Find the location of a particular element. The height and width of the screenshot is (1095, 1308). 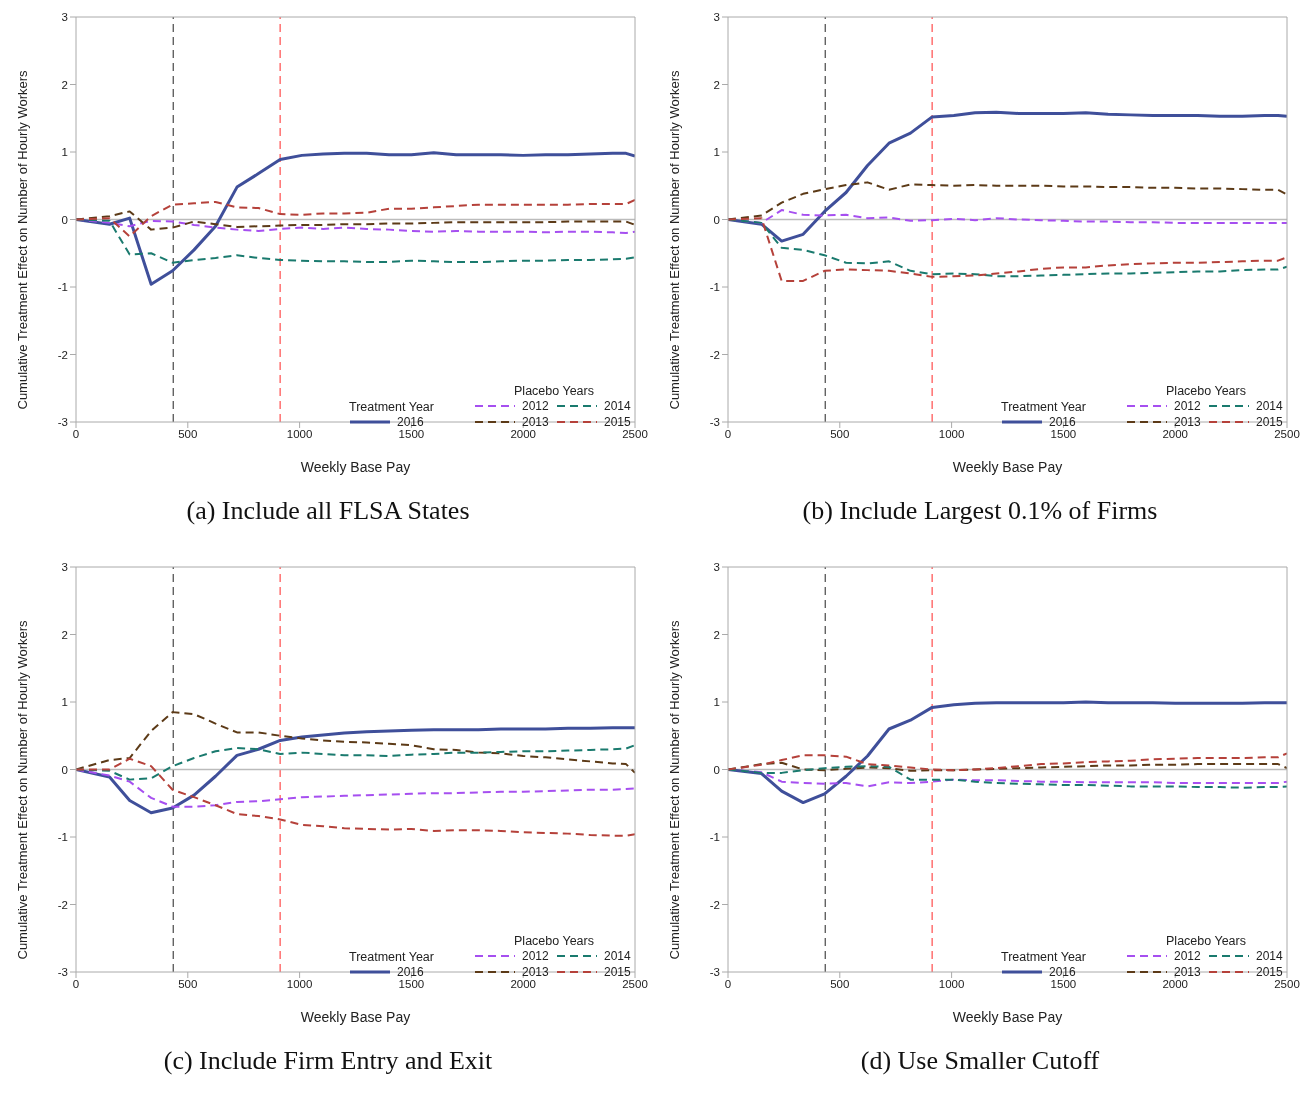

text: (d) Use Smaller Cutoff is located at coordinates (980, 1061).